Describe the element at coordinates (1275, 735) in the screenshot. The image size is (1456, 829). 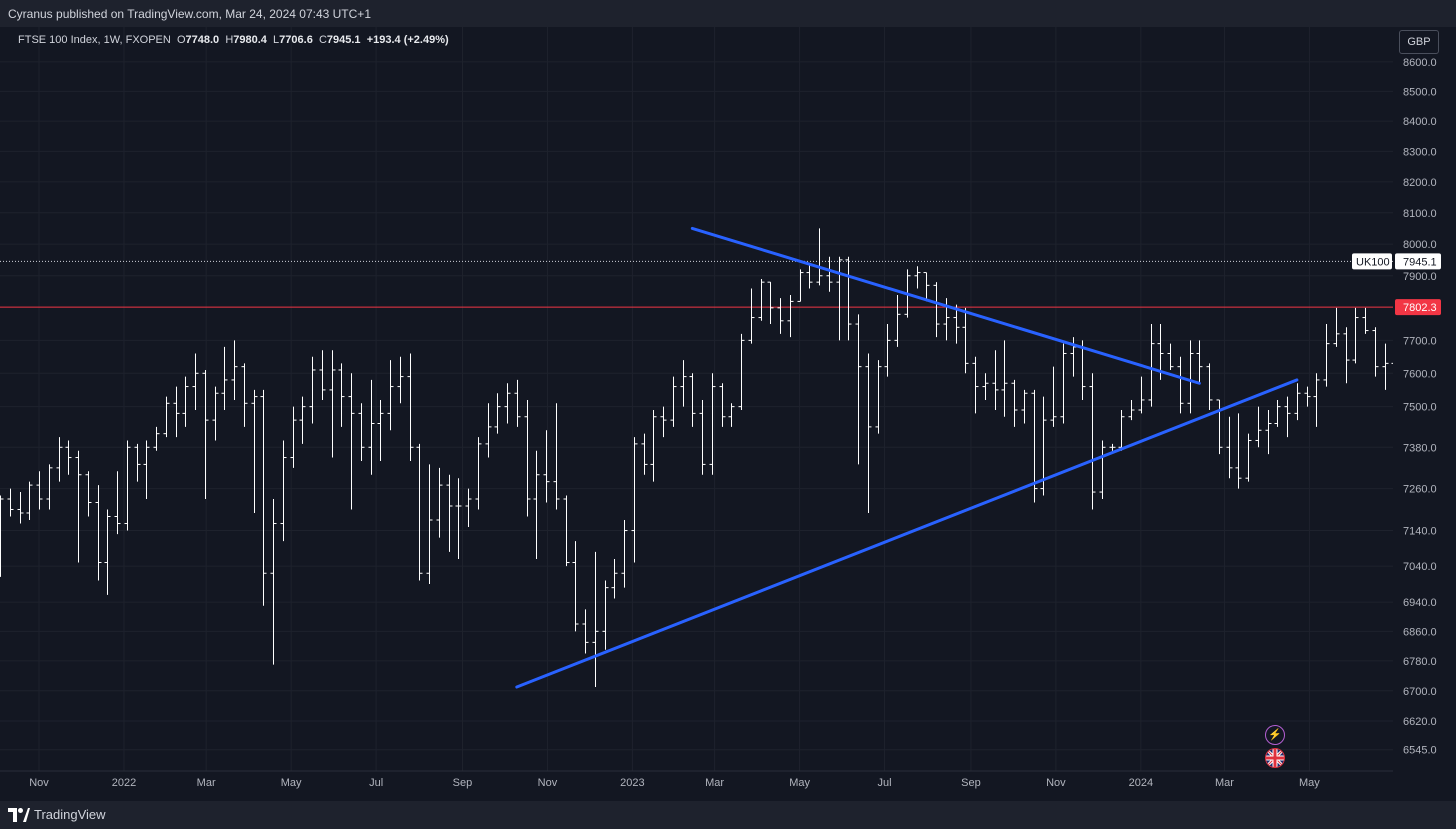
I see `lightning-icon: ⚡` at that location.